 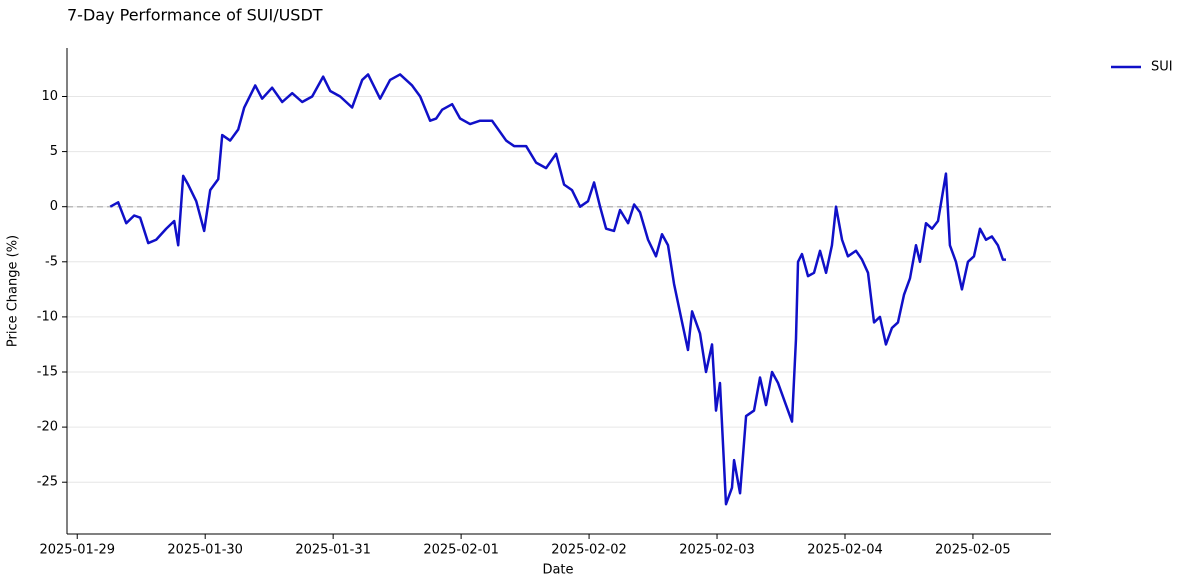 What do you see at coordinates (845, 550) in the screenshot?
I see `x-tick-label: 2025-02-04` at bounding box center [845, 550].